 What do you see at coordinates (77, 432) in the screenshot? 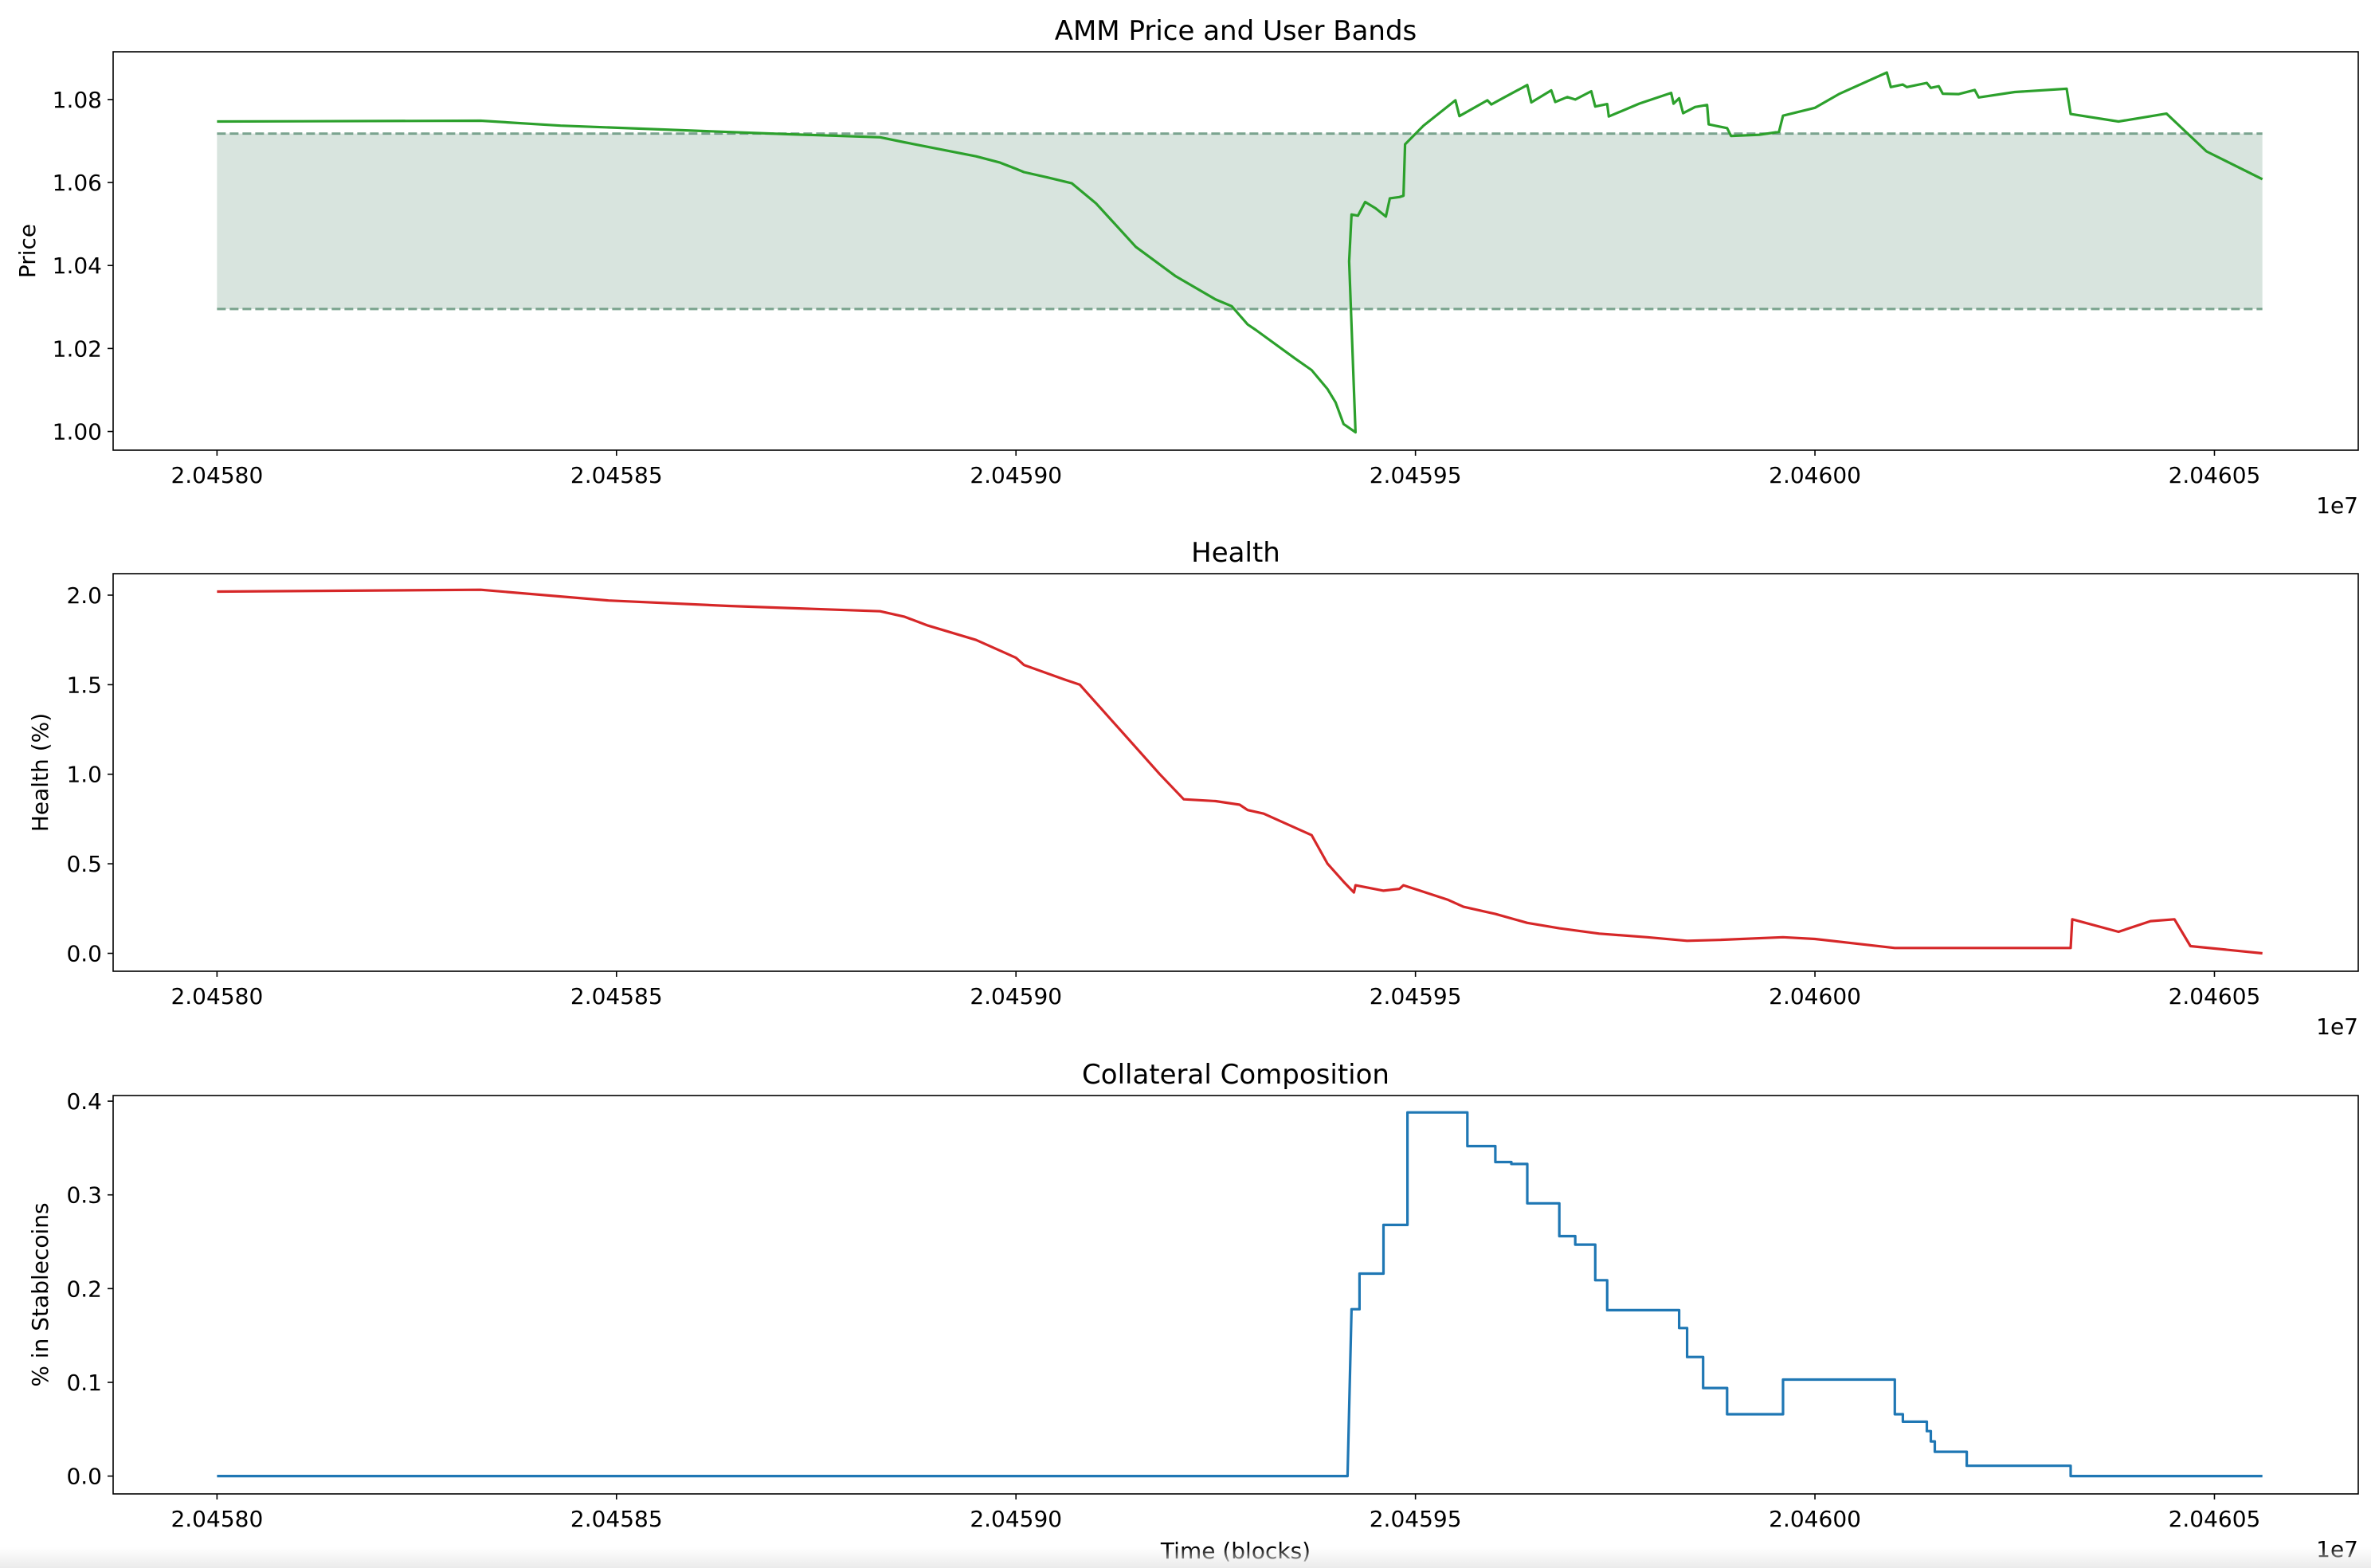
I see `y-tick-label: 1.00` at bounding box center [77, 432].